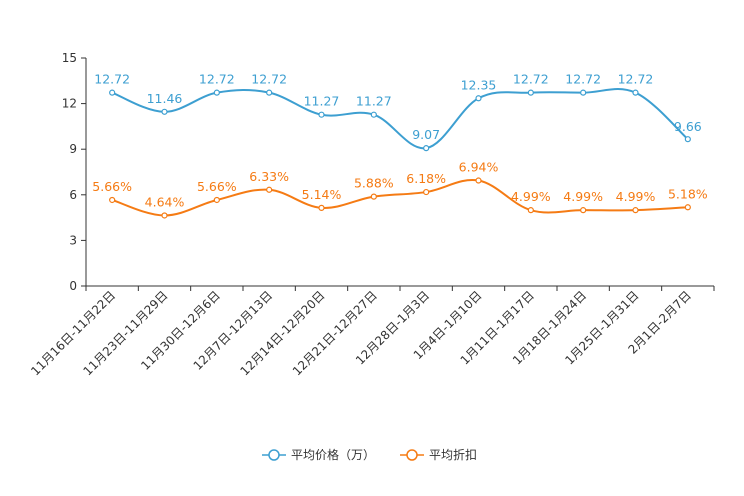 The height and width of the screenshot is (496, 744). I want to click on data-label: 4.64%, so click(165, 201).